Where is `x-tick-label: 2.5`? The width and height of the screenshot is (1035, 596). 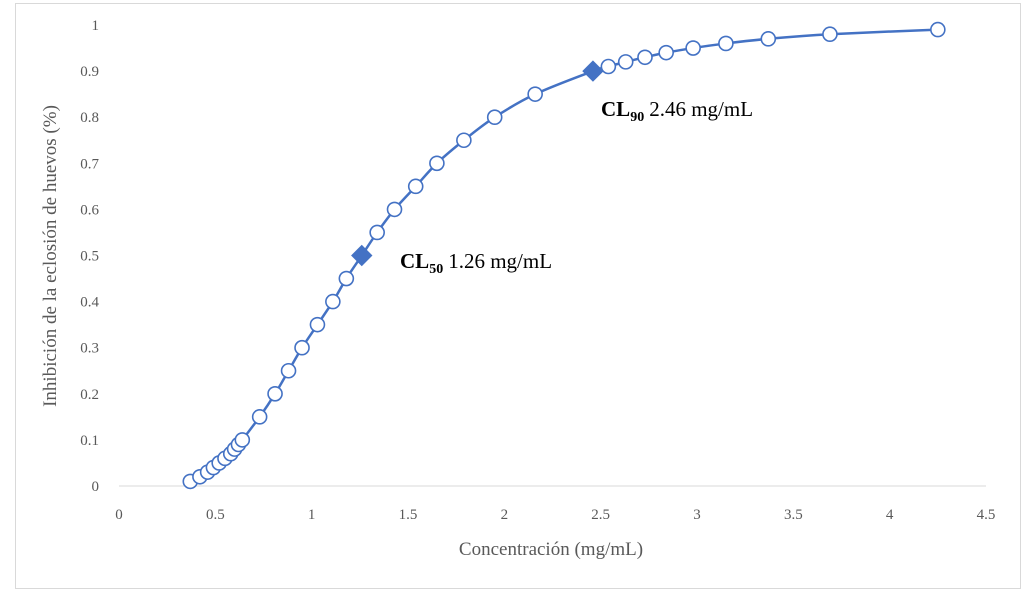
x-tick-label: 2.5 is located at coordinates (600, 515).